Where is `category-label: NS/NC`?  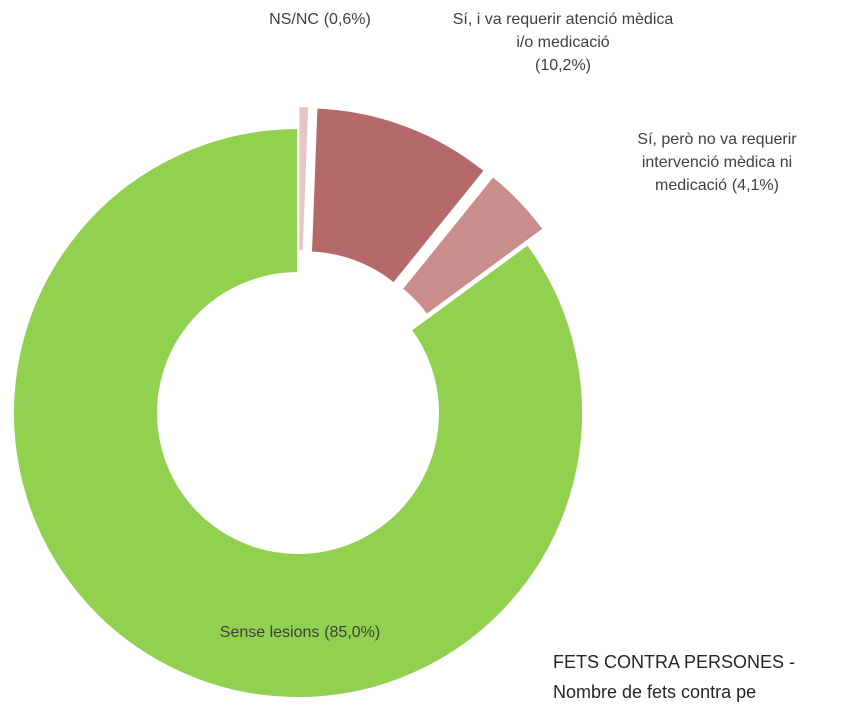
category-label: NS/NC is located at coordinates (294, 19).